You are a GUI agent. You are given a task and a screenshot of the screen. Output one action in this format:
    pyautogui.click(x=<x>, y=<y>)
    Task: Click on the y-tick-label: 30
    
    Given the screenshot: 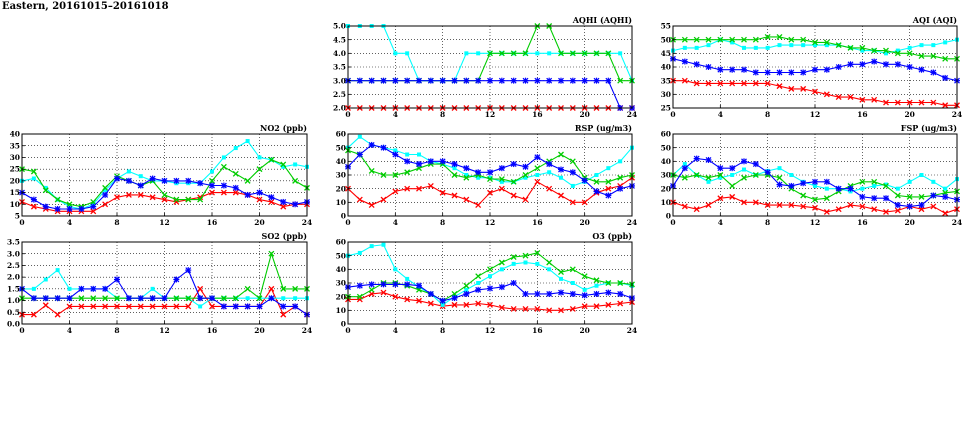 What is the action you would take?
    pyautogui.click(x=15, y=157)
    